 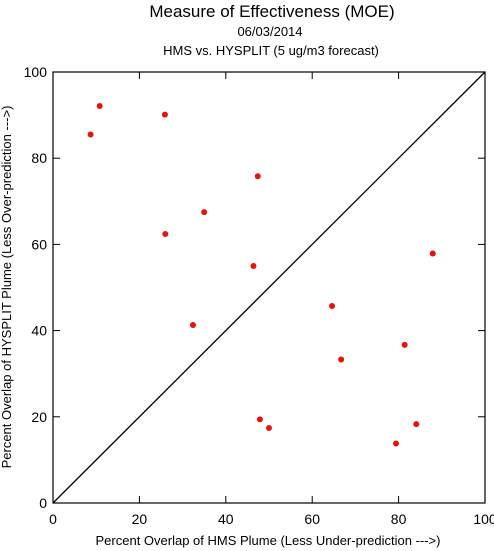 I want to click on x-tick-label: 80, so click(x=399, y=519).